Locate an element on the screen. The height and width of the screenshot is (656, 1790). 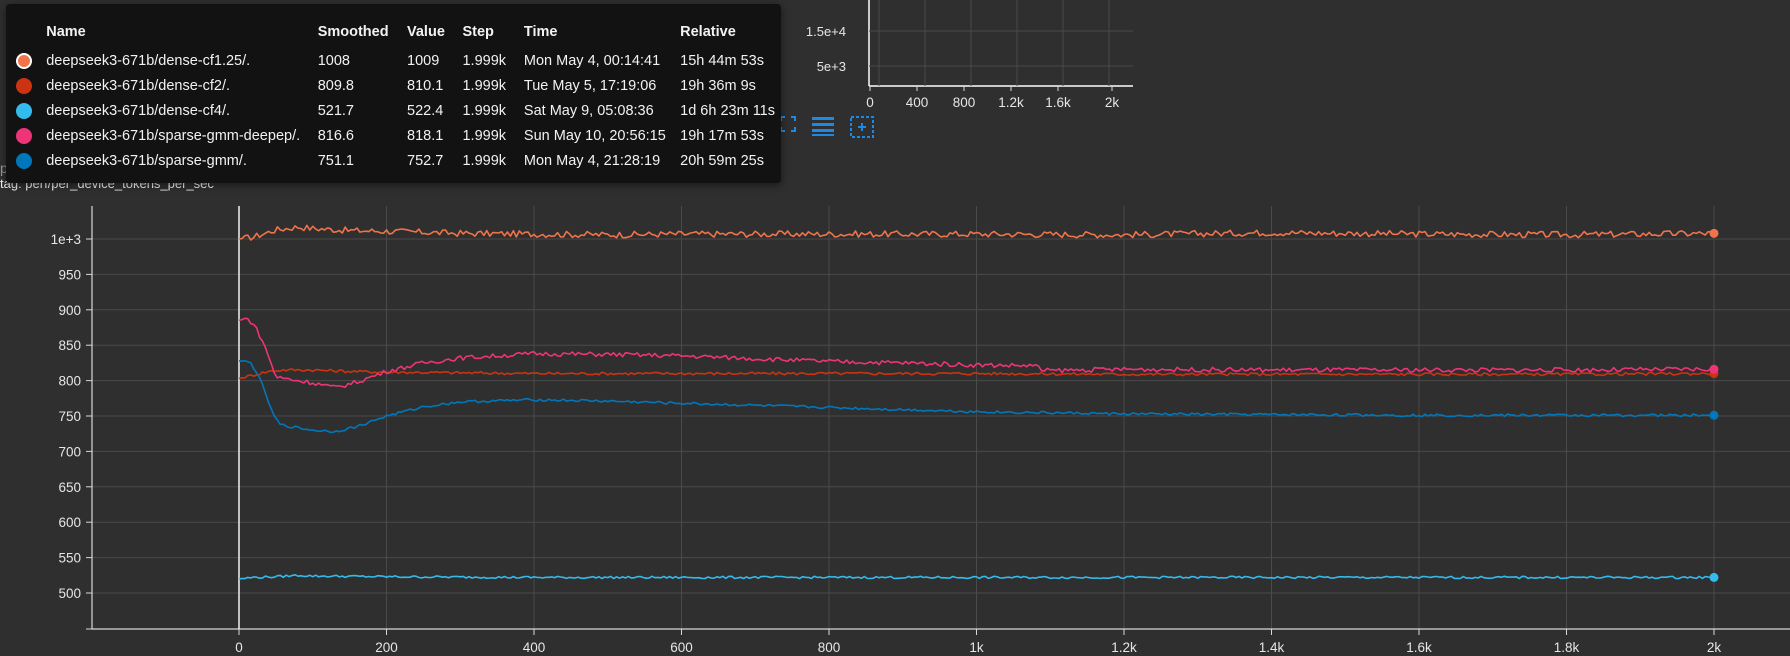
background-chart: 0 400 800 1.2k 1.6k 2k 1.5e+4 5e+3 is located at coordinates (969, 55).